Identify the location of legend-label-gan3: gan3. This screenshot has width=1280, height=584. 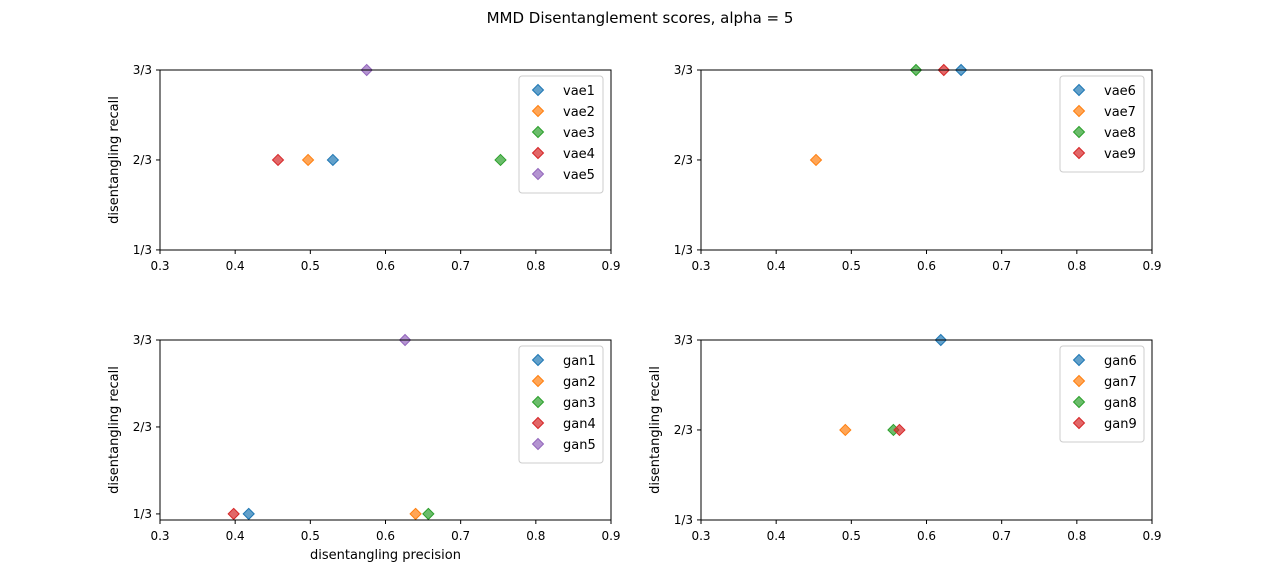
(579, 403).